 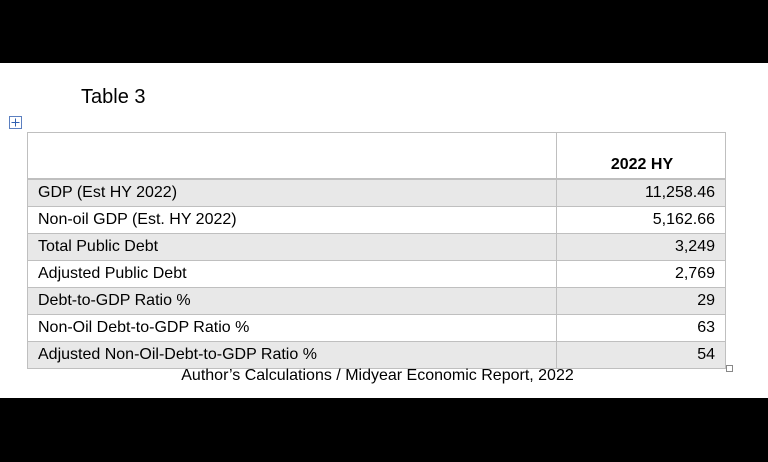 What do you see at coordinates (694, 246) in the screenshot?
I see `row-value: 3,249` at bounding box center [694, 246].